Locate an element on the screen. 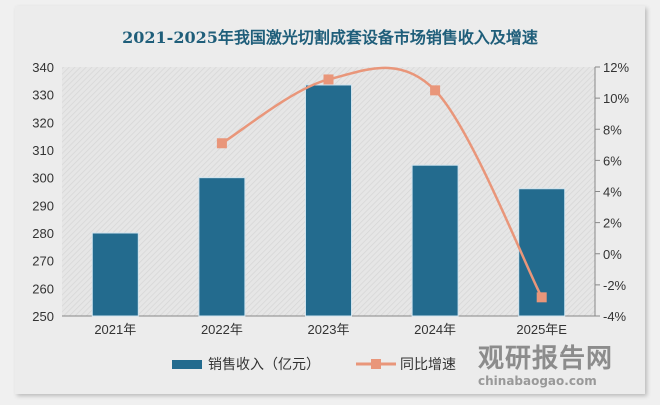 The width and height of the screenshot is (660, 405). watermark-en: chinabaogao.com is located at coordinates (537, 381).